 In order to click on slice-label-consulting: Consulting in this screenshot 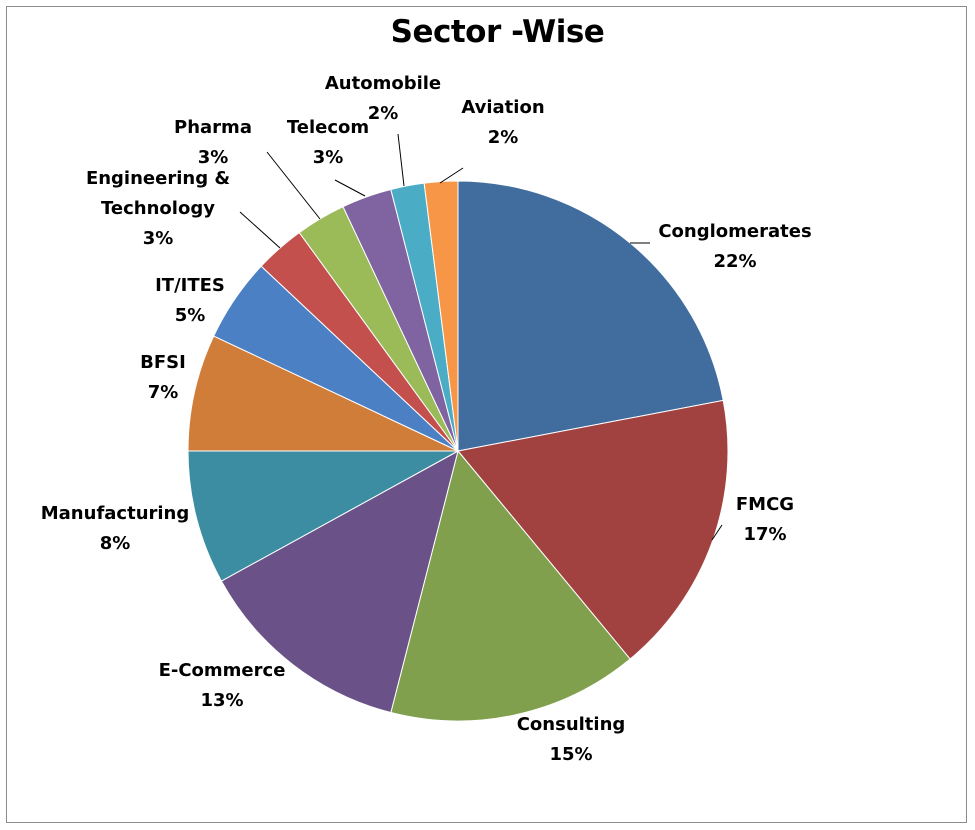, I will do `click(571, 724)`.